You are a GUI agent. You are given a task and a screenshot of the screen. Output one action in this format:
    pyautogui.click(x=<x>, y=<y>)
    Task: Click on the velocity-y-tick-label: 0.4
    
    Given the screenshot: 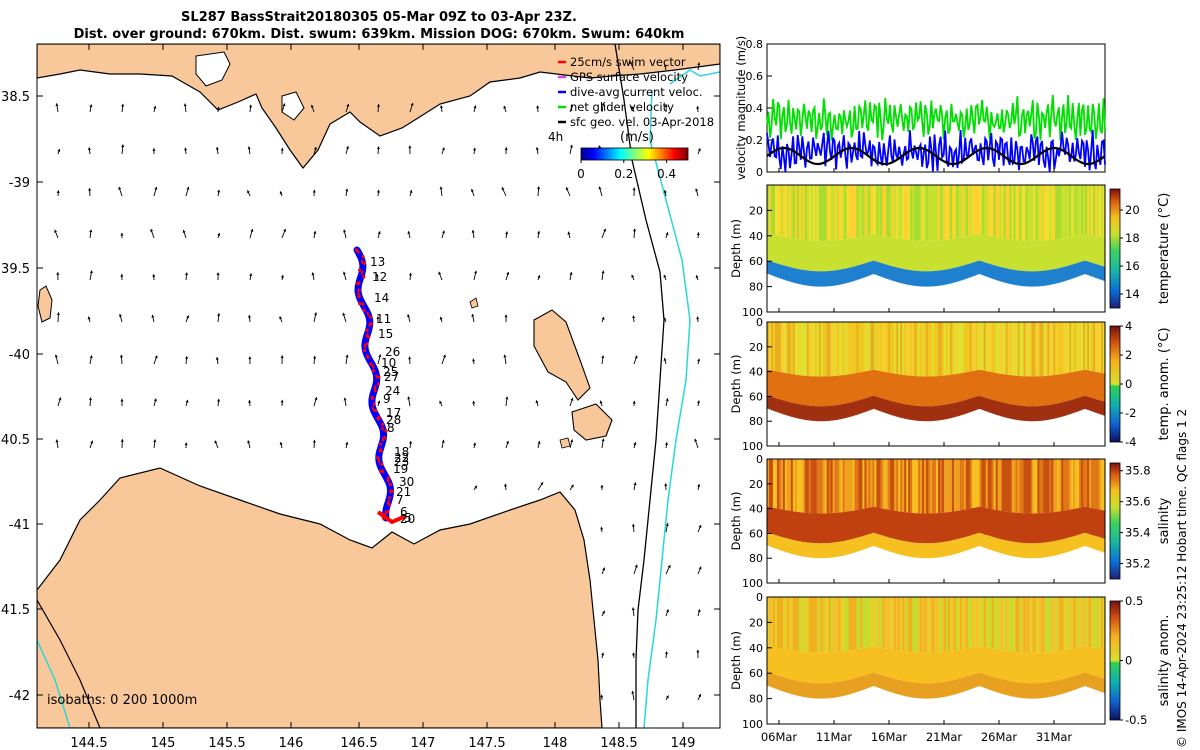 What is the action you would take?
    pyautogui.click(x=755, y=108)
    